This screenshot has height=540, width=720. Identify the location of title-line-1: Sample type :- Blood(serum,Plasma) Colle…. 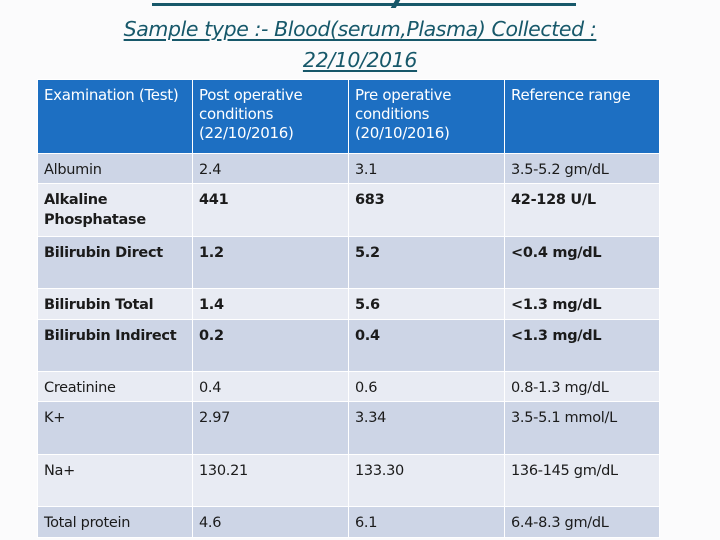
(360, 29).